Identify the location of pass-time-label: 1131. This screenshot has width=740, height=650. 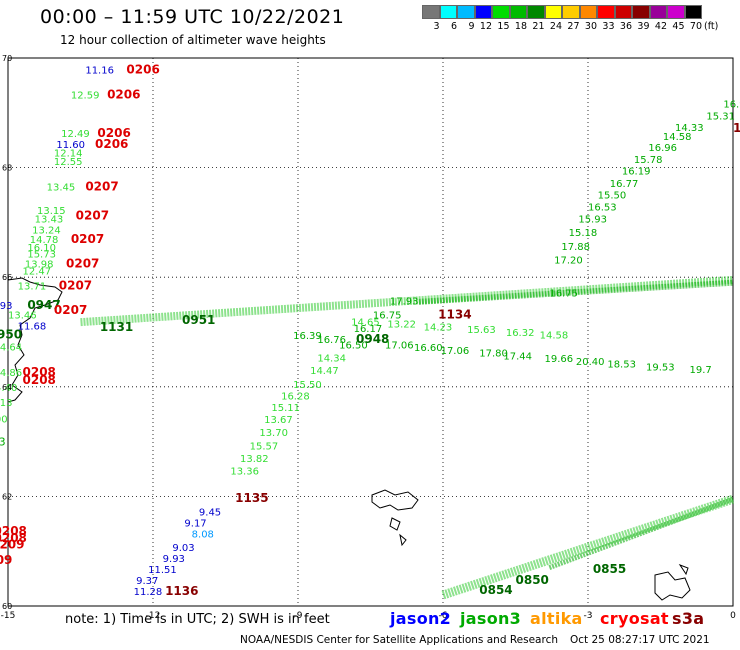
(116, 327).